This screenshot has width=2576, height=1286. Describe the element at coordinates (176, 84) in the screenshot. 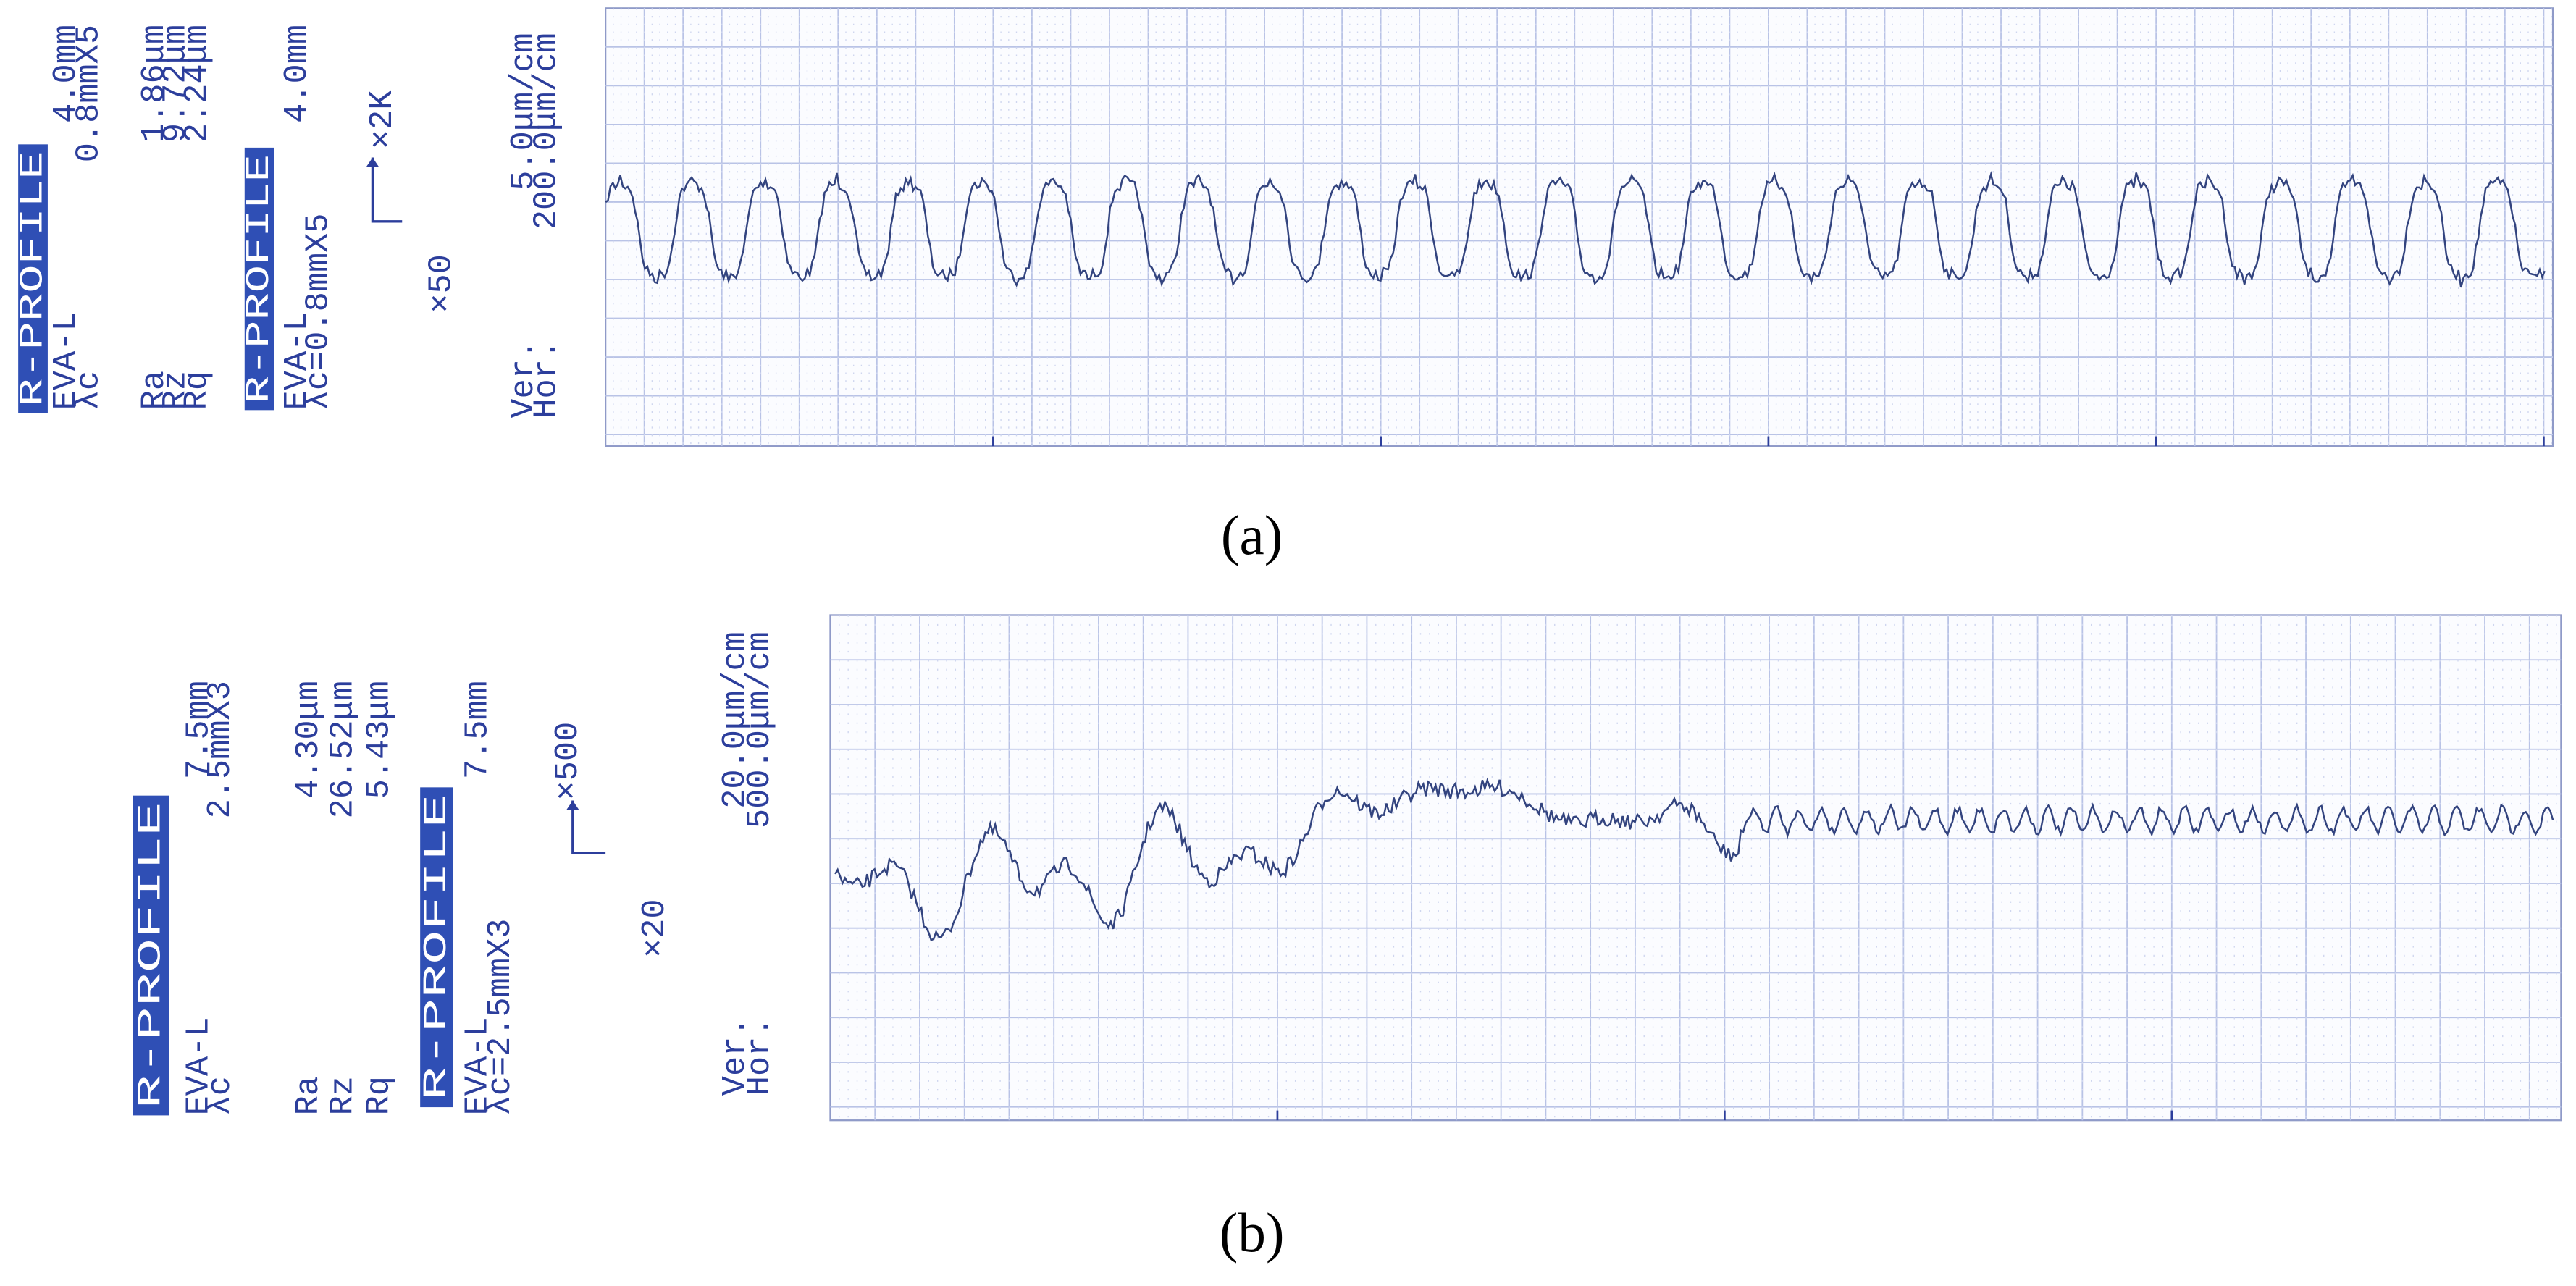

I see `param-value: 9.72μm` at that location.